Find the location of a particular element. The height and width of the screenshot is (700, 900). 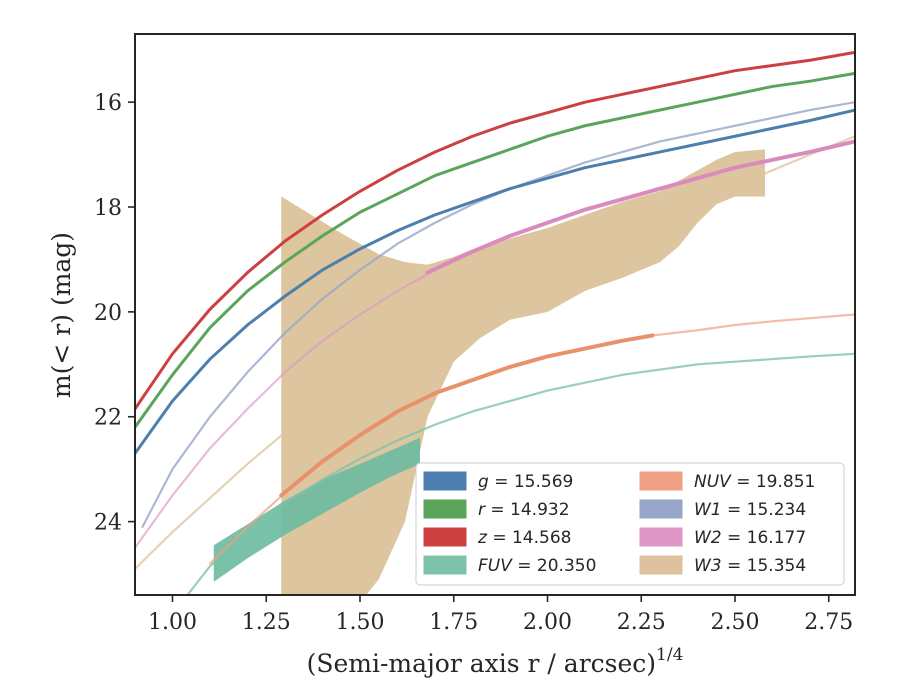

legend-label-fuv: FUV = 20.350 is located at coordinates (537, 566).